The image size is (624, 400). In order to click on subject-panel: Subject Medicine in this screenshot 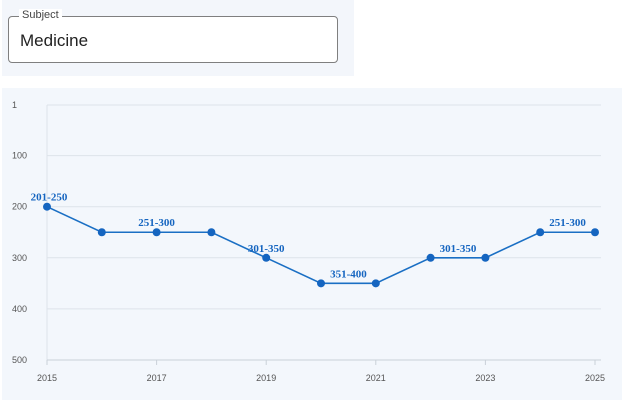, I will do `click(178, 38)`.